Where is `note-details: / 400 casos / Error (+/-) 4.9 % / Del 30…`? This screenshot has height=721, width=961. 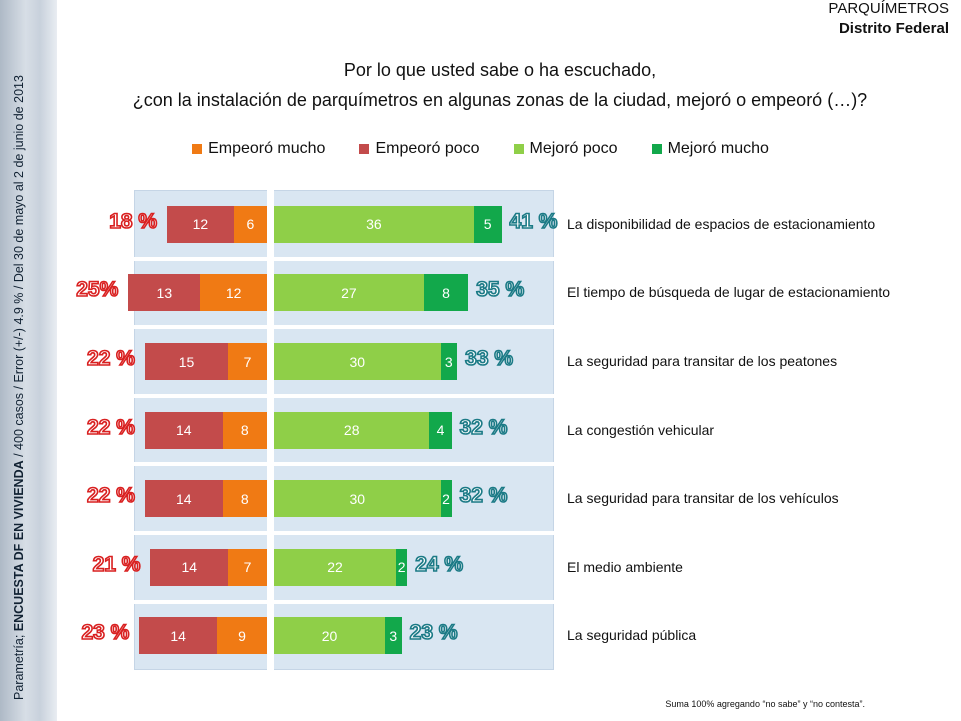 note-details: / 400 casos / Error (+/-) 4.9 % / Del 30… is located at coordinates (19, 268).